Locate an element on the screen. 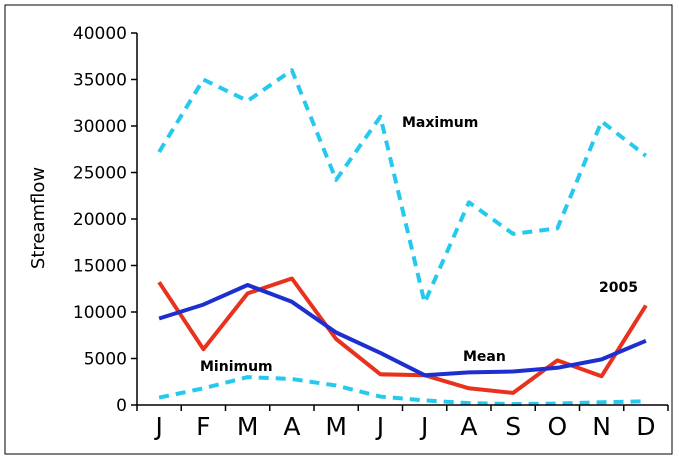  x-tick-label: N is located at coordinates (601, 426).